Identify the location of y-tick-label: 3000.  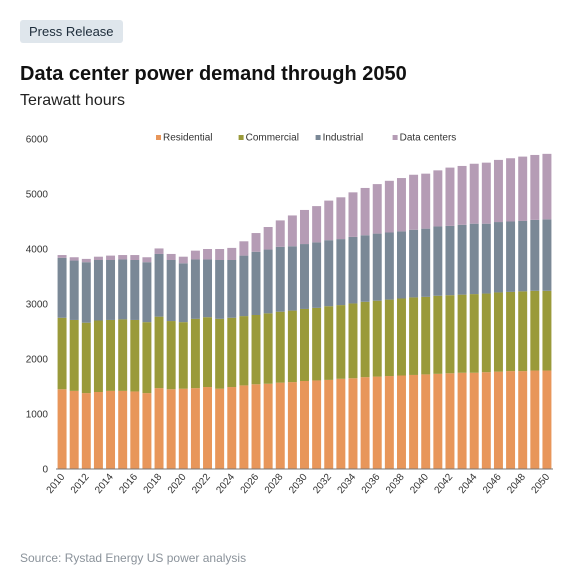
(37, 305).